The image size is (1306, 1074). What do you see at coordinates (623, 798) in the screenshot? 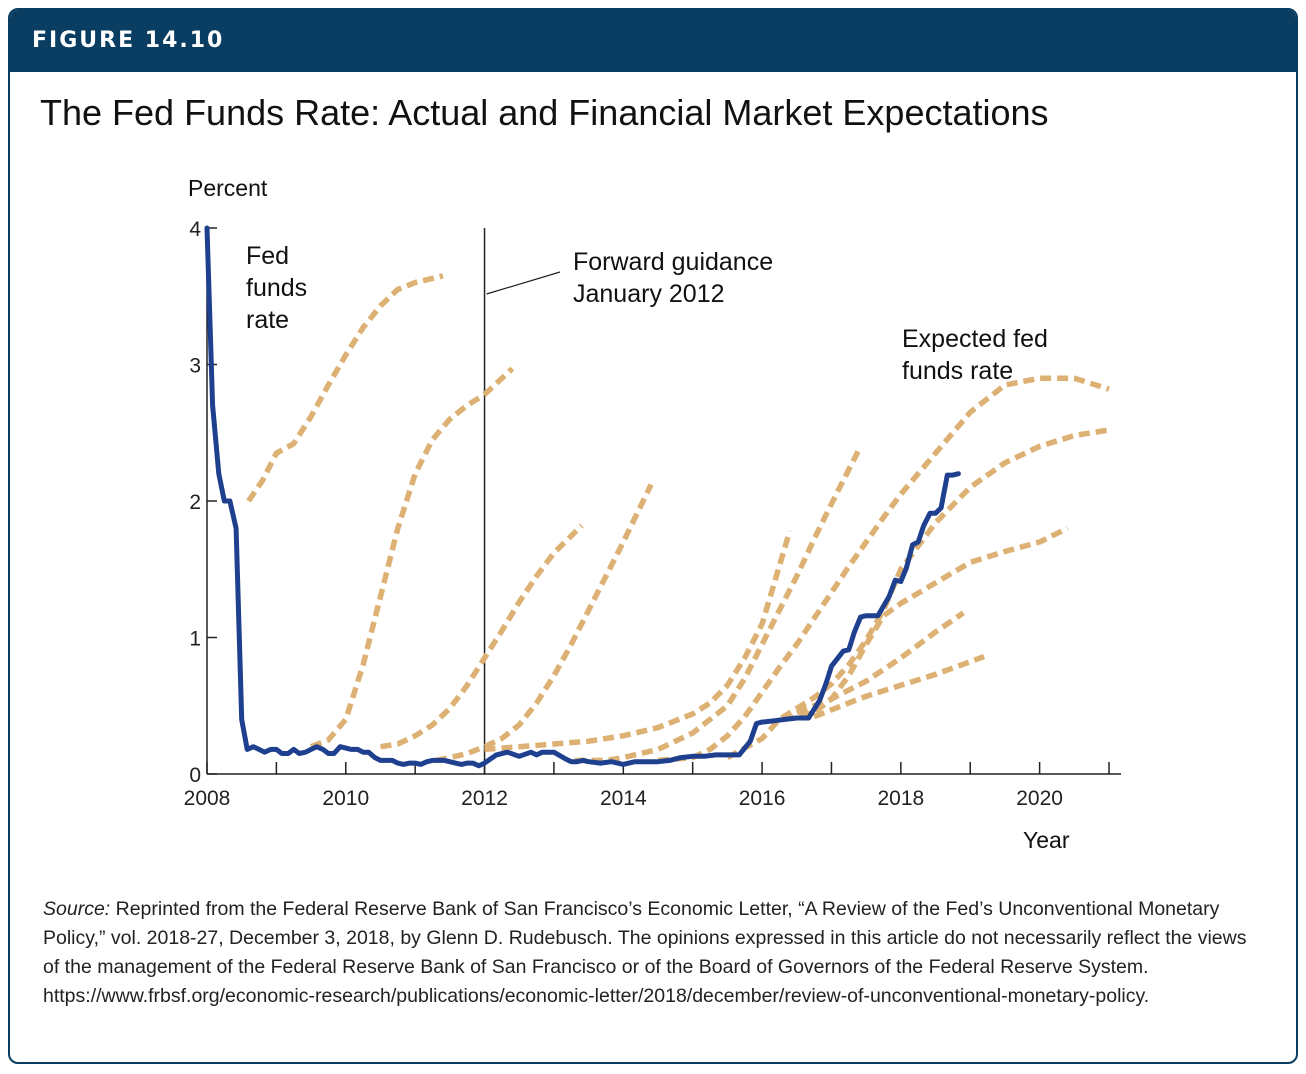
I see `x-tick-label: 2014` at bounding box center [623, 798].